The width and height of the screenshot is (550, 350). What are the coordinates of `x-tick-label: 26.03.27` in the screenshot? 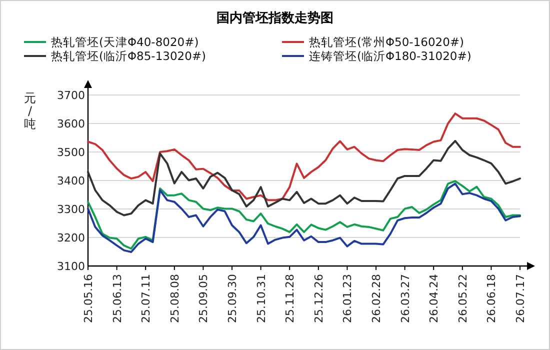 It's located at (405, 298).